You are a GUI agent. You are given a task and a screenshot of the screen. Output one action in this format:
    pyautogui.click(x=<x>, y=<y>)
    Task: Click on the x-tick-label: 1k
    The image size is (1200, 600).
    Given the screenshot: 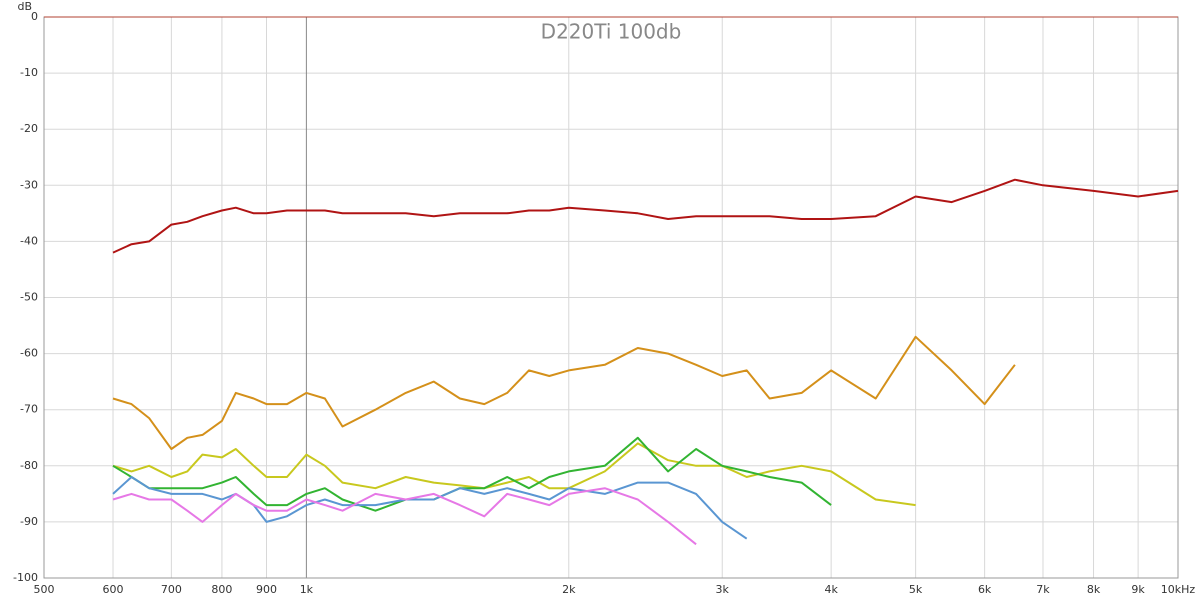 What is the action you would take?
    pyautogui.click(x=307, y=589)
    